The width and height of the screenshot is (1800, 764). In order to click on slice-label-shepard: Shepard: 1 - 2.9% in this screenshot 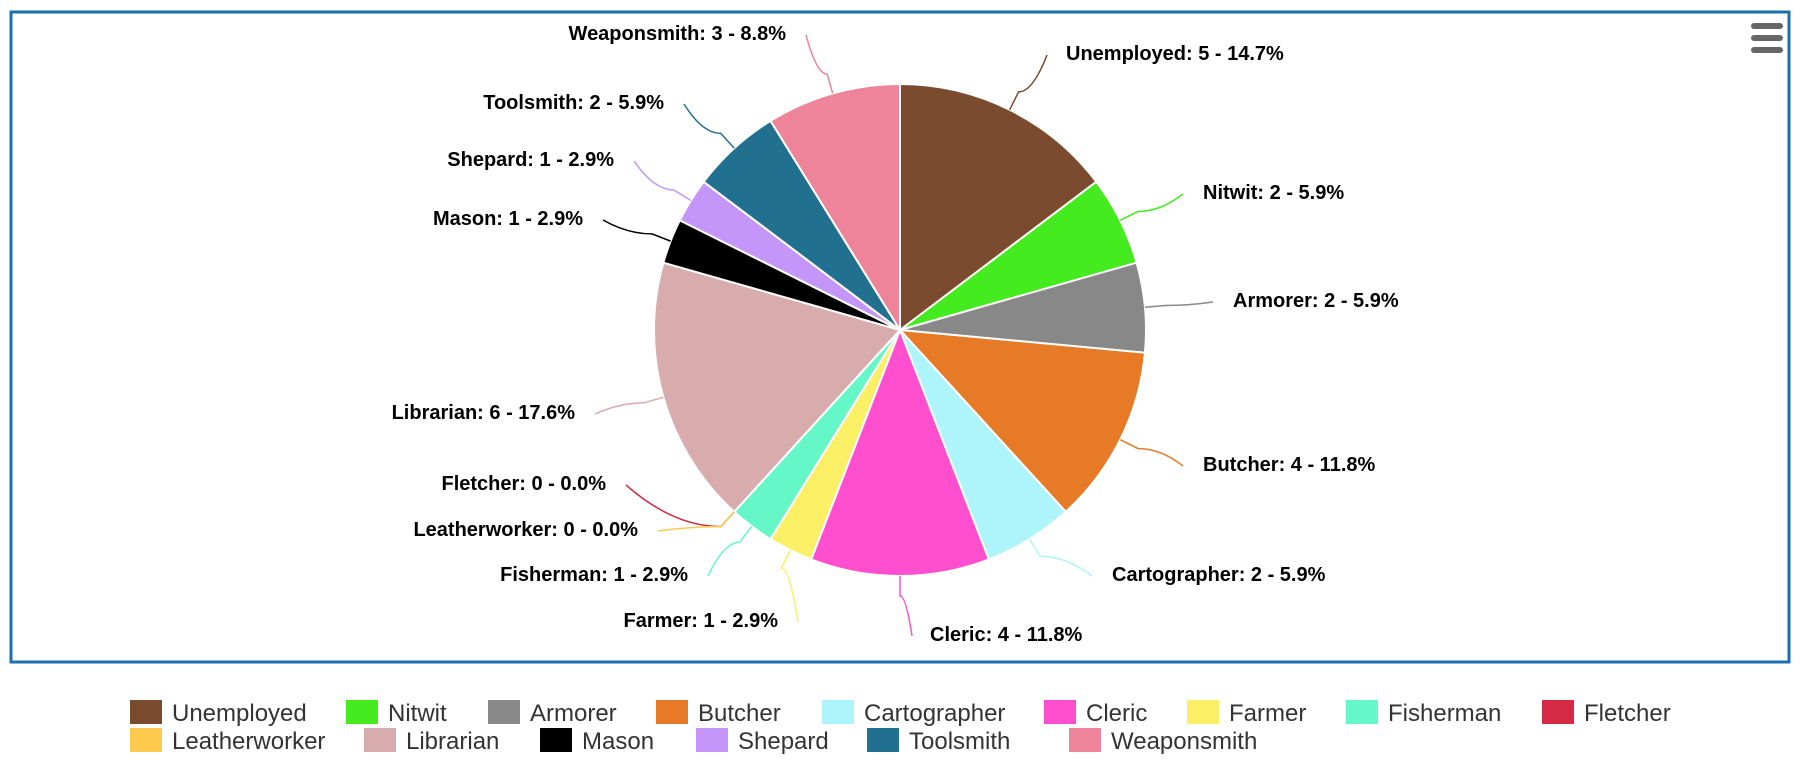, I will do `click(530, 160)`.